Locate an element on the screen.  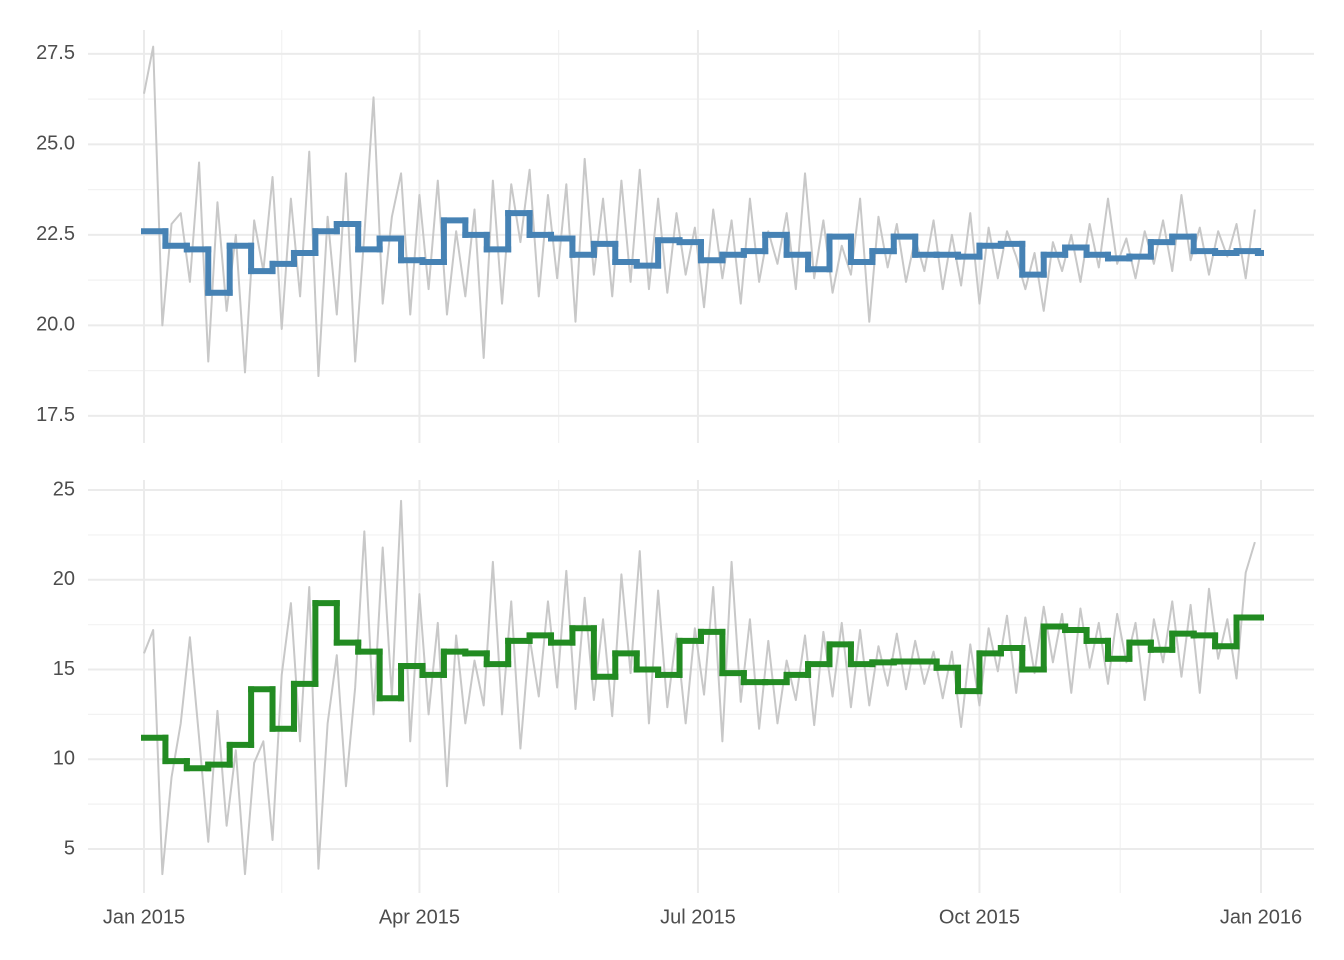
y-tick-label: 15 is located at coordinates (64, 669).